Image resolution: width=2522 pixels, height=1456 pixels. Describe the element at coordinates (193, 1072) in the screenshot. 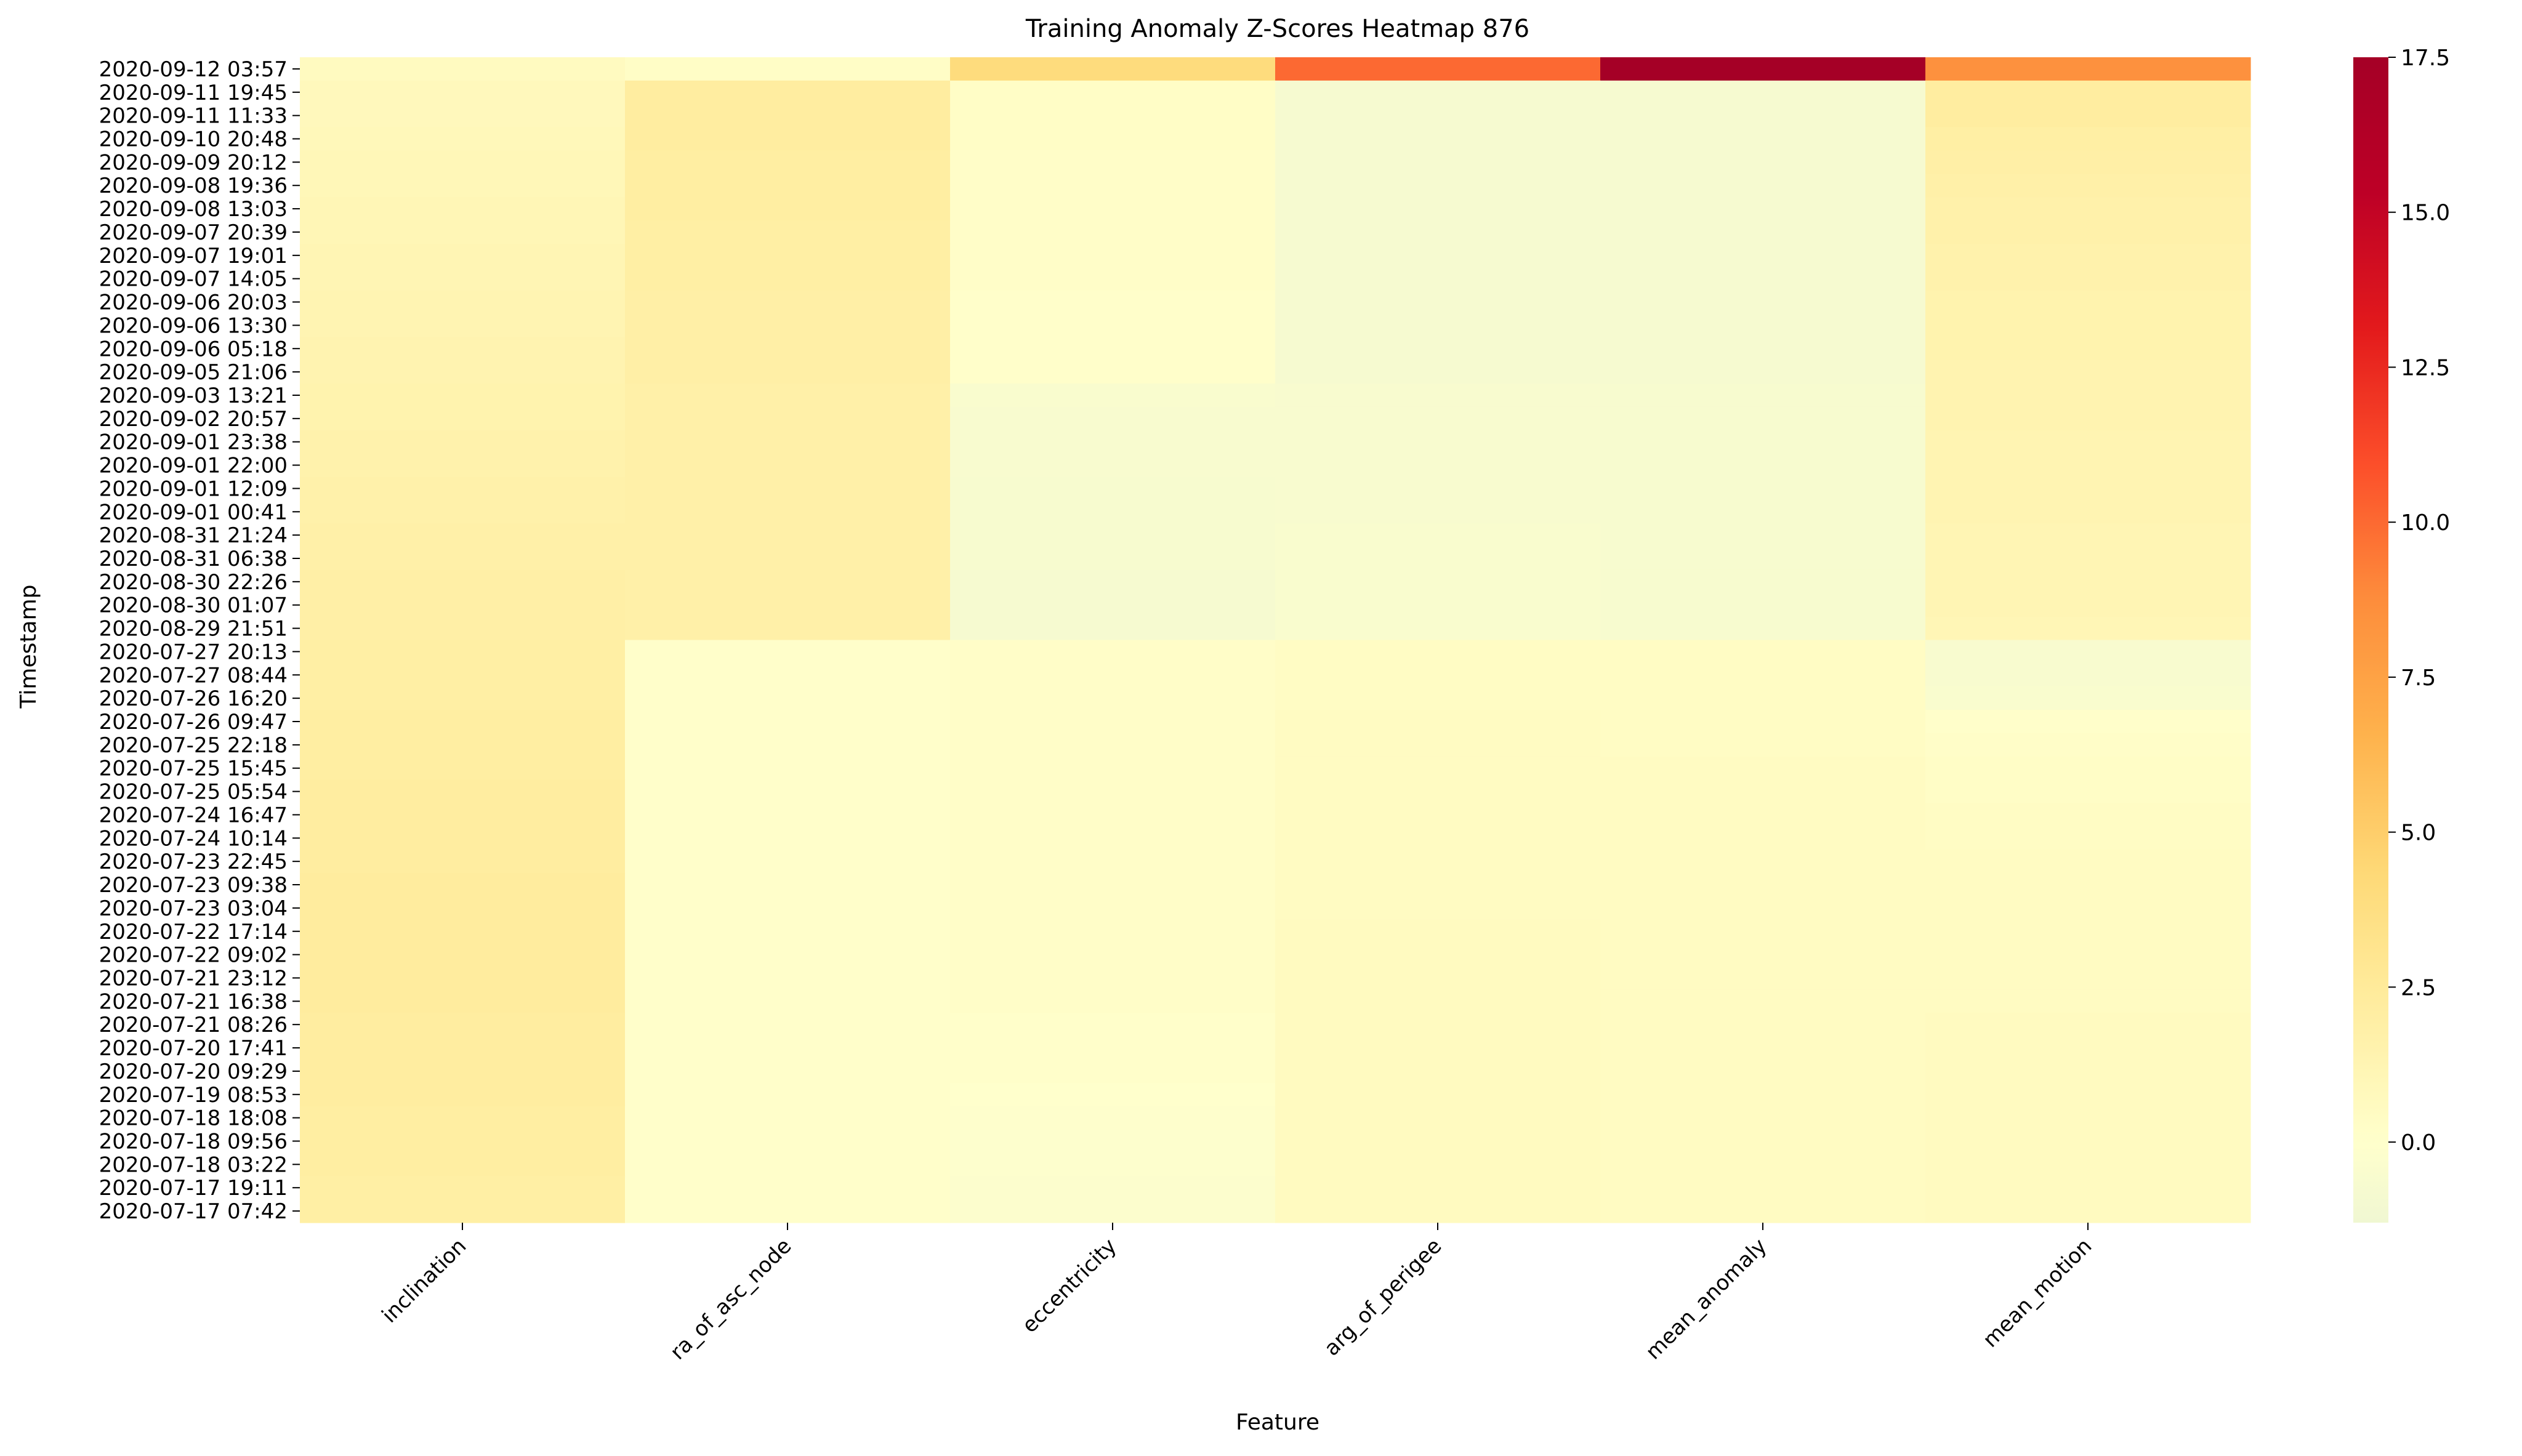

I see `y-tick-label: 2020-07-20 09:29` at that location.